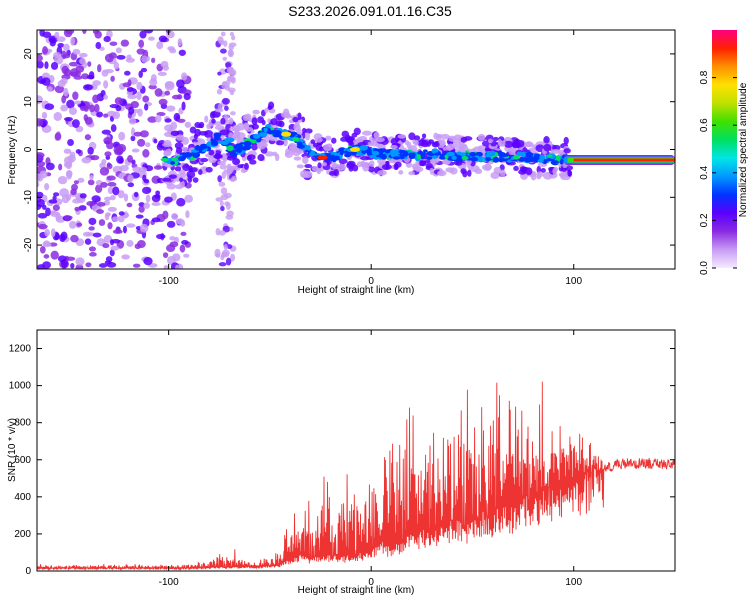 This screenshot has width=750, height=600. Describe the element at coordinates (20, 386) in the screenshot. I see `snr-y-tick-label: 1000` at that location.